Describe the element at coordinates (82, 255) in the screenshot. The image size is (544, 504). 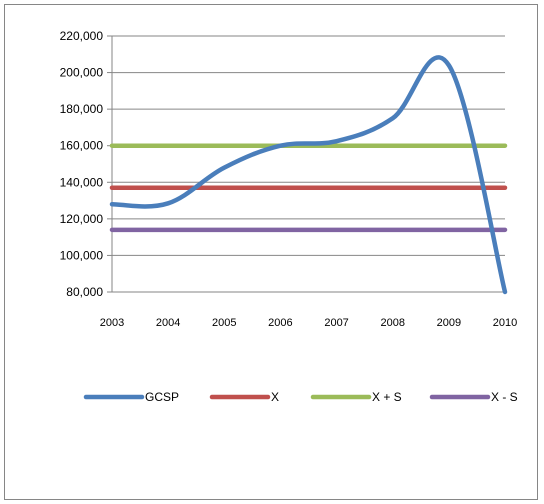
I see `y-tick-label: 100,000` at that location.